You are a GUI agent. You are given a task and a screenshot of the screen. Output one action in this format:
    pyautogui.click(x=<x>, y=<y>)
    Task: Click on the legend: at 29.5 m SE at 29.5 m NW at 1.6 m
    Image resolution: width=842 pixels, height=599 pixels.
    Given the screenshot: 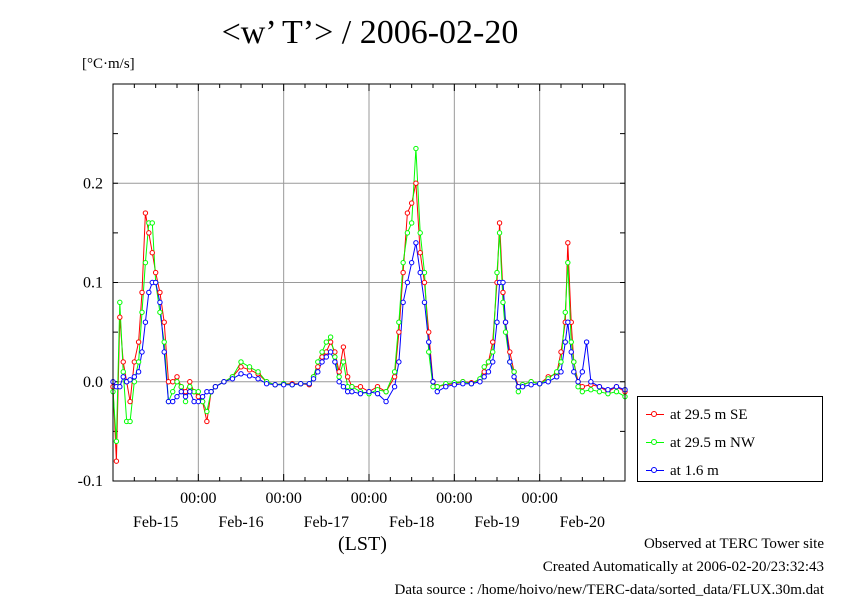 What is the action you would take?
    pyautogui.click(x=730, y=439)
    